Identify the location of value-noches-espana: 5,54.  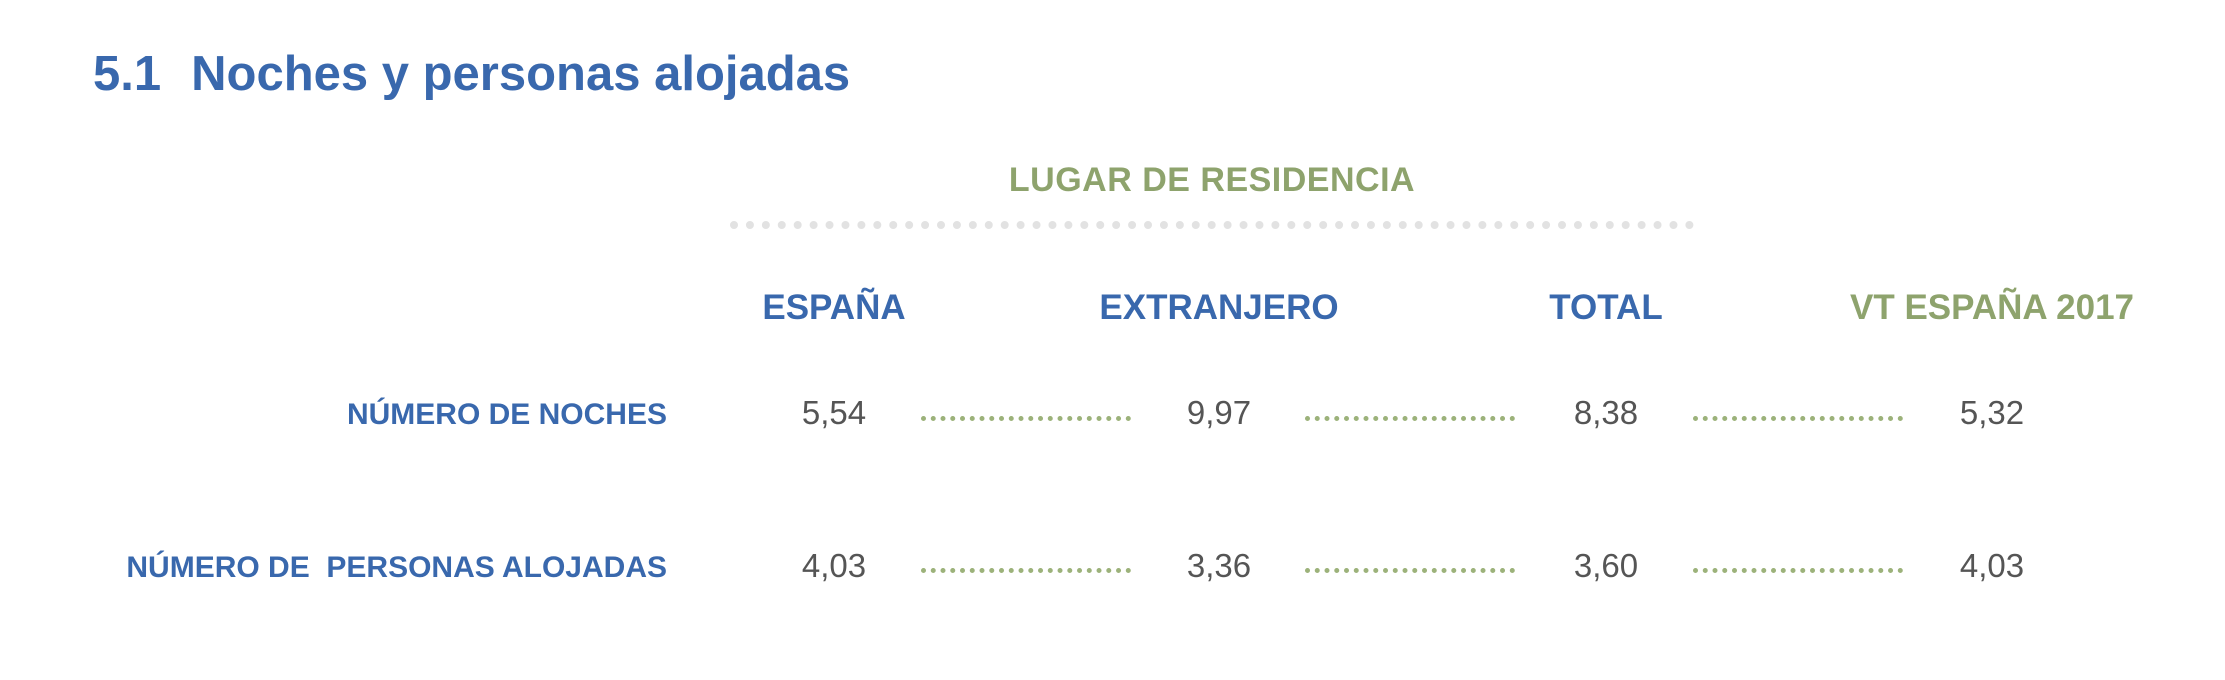
(834, 412).